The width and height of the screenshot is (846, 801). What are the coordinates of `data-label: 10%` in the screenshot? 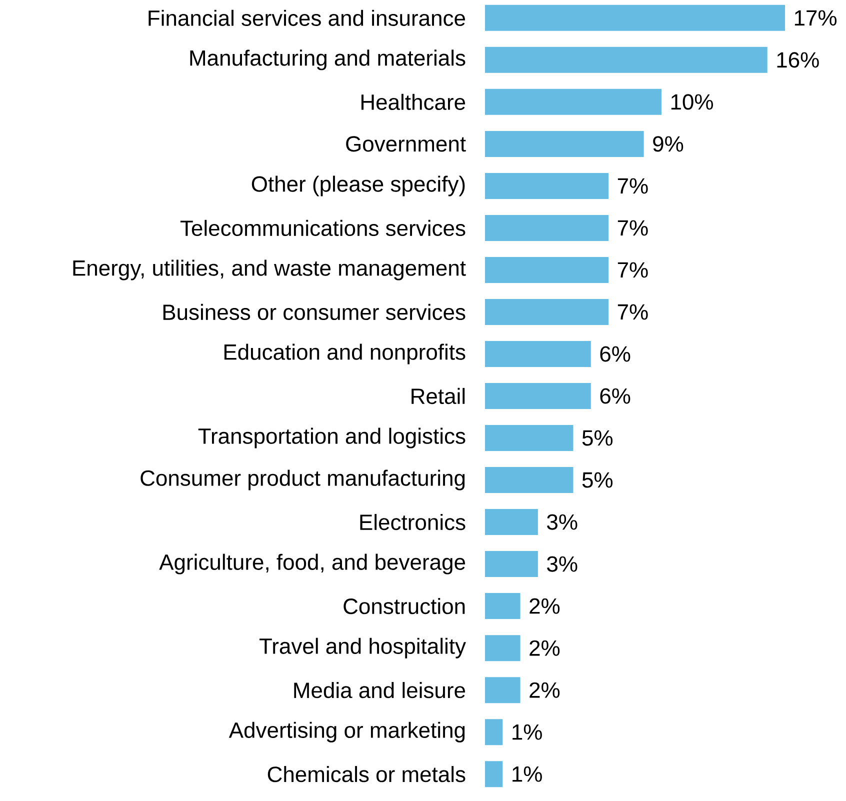 It's located at (692, 102).